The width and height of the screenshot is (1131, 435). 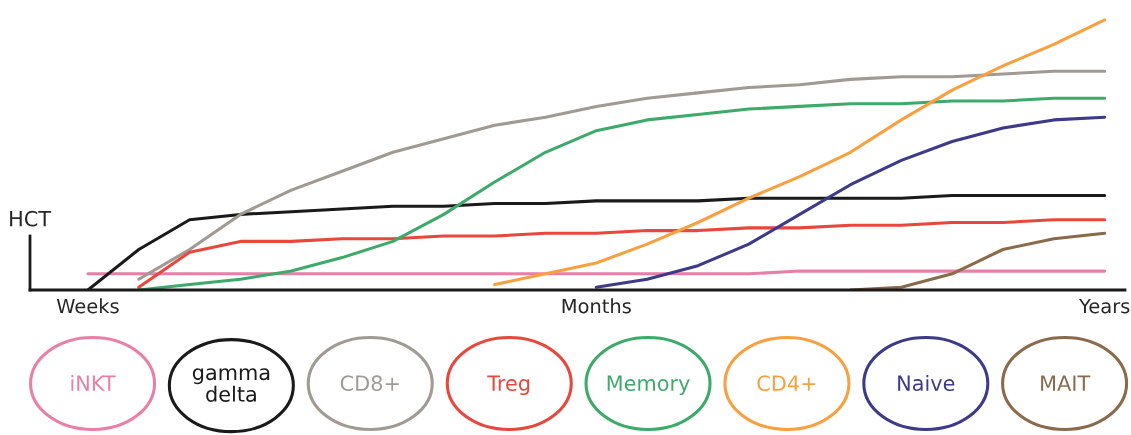 What do you see at coordinates (231, 385) in the screenshot?
I see `text: gamma delta` at bounding box center [231, 385].